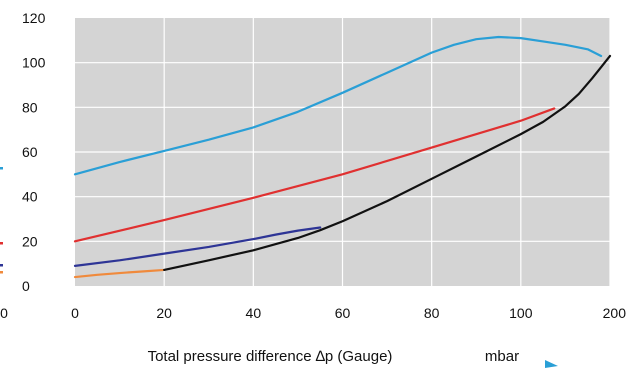 The image size is (626, 369). What do you see at coordinates (30, 197) in the screenshot?
I see `y-tick-label-2: 40` at bounding box center [30, 197].